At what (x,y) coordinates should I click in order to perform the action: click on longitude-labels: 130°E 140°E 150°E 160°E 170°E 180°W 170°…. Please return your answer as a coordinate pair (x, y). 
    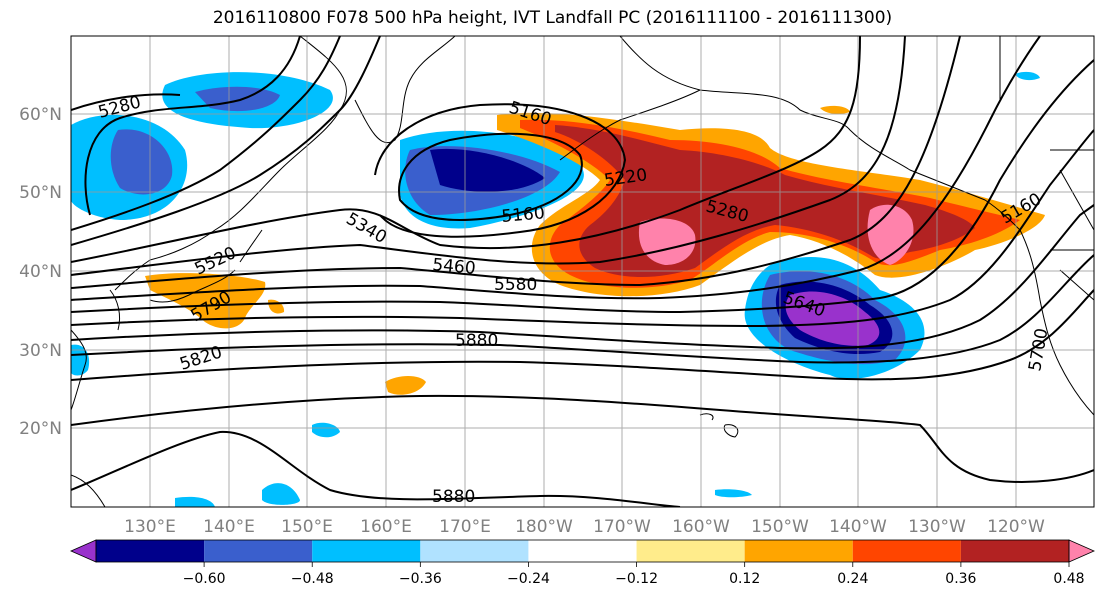
    Looking at the image, I should click on (584, 527).